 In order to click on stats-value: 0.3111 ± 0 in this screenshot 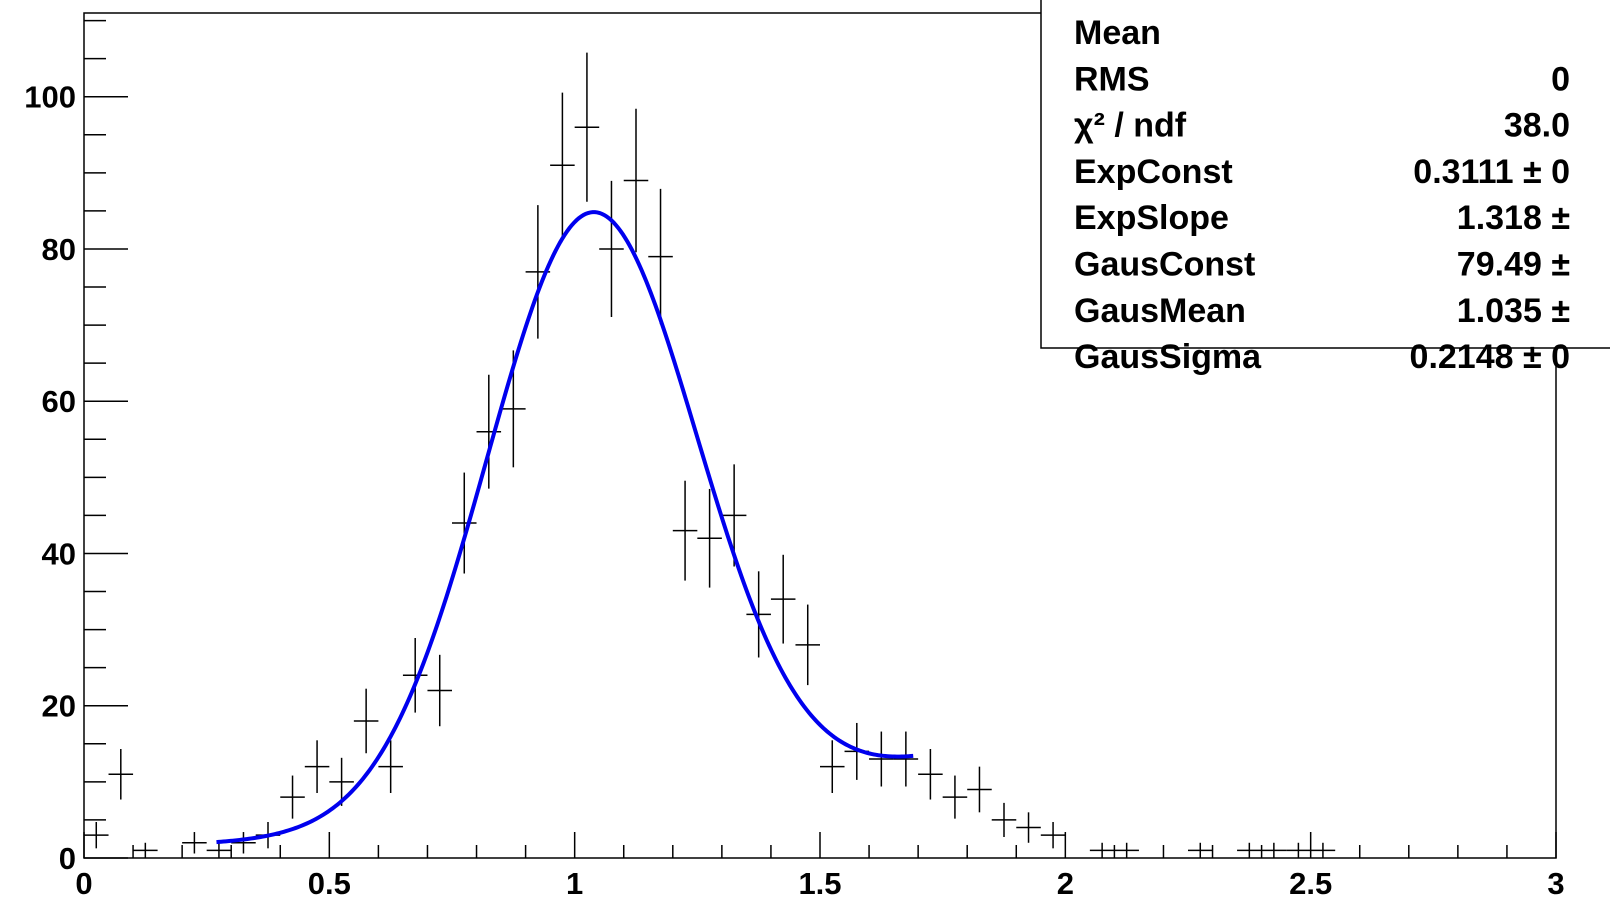, I will do `click(1491, 172)`.